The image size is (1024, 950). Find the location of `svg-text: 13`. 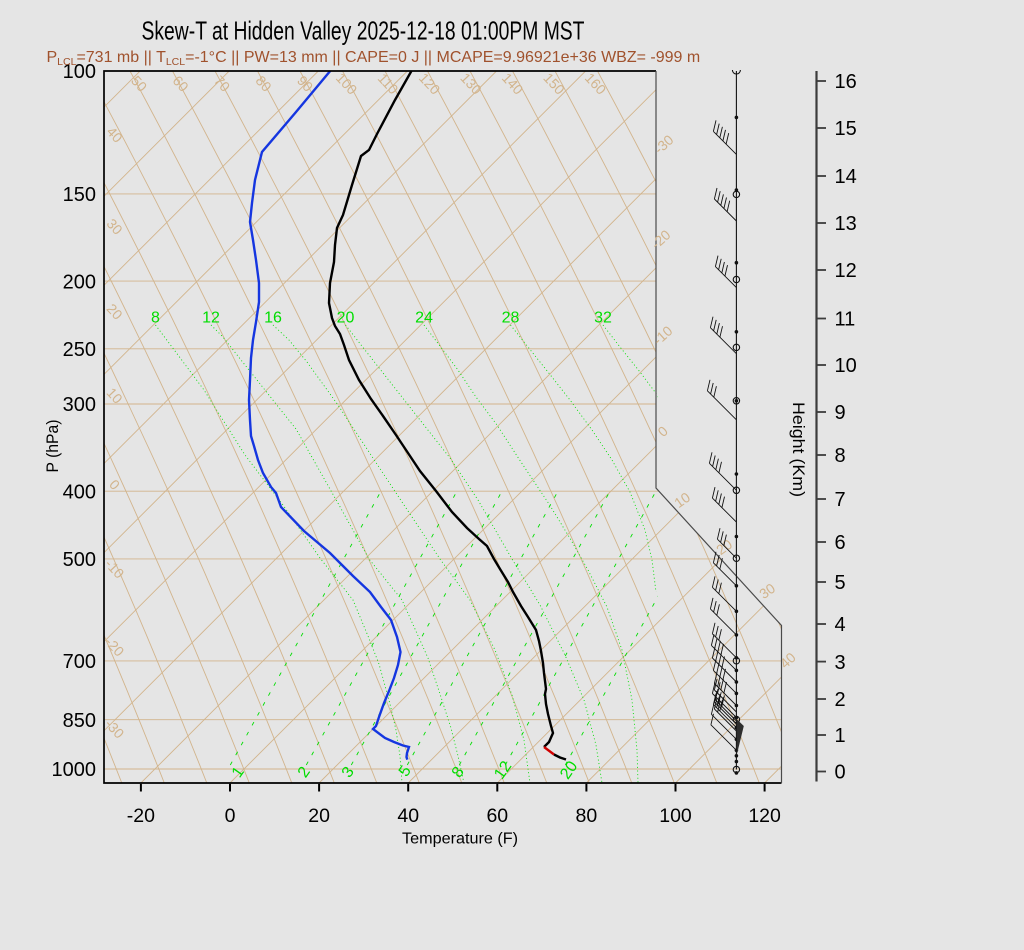

svg-text: 13 is located at coordinates (846, 224).